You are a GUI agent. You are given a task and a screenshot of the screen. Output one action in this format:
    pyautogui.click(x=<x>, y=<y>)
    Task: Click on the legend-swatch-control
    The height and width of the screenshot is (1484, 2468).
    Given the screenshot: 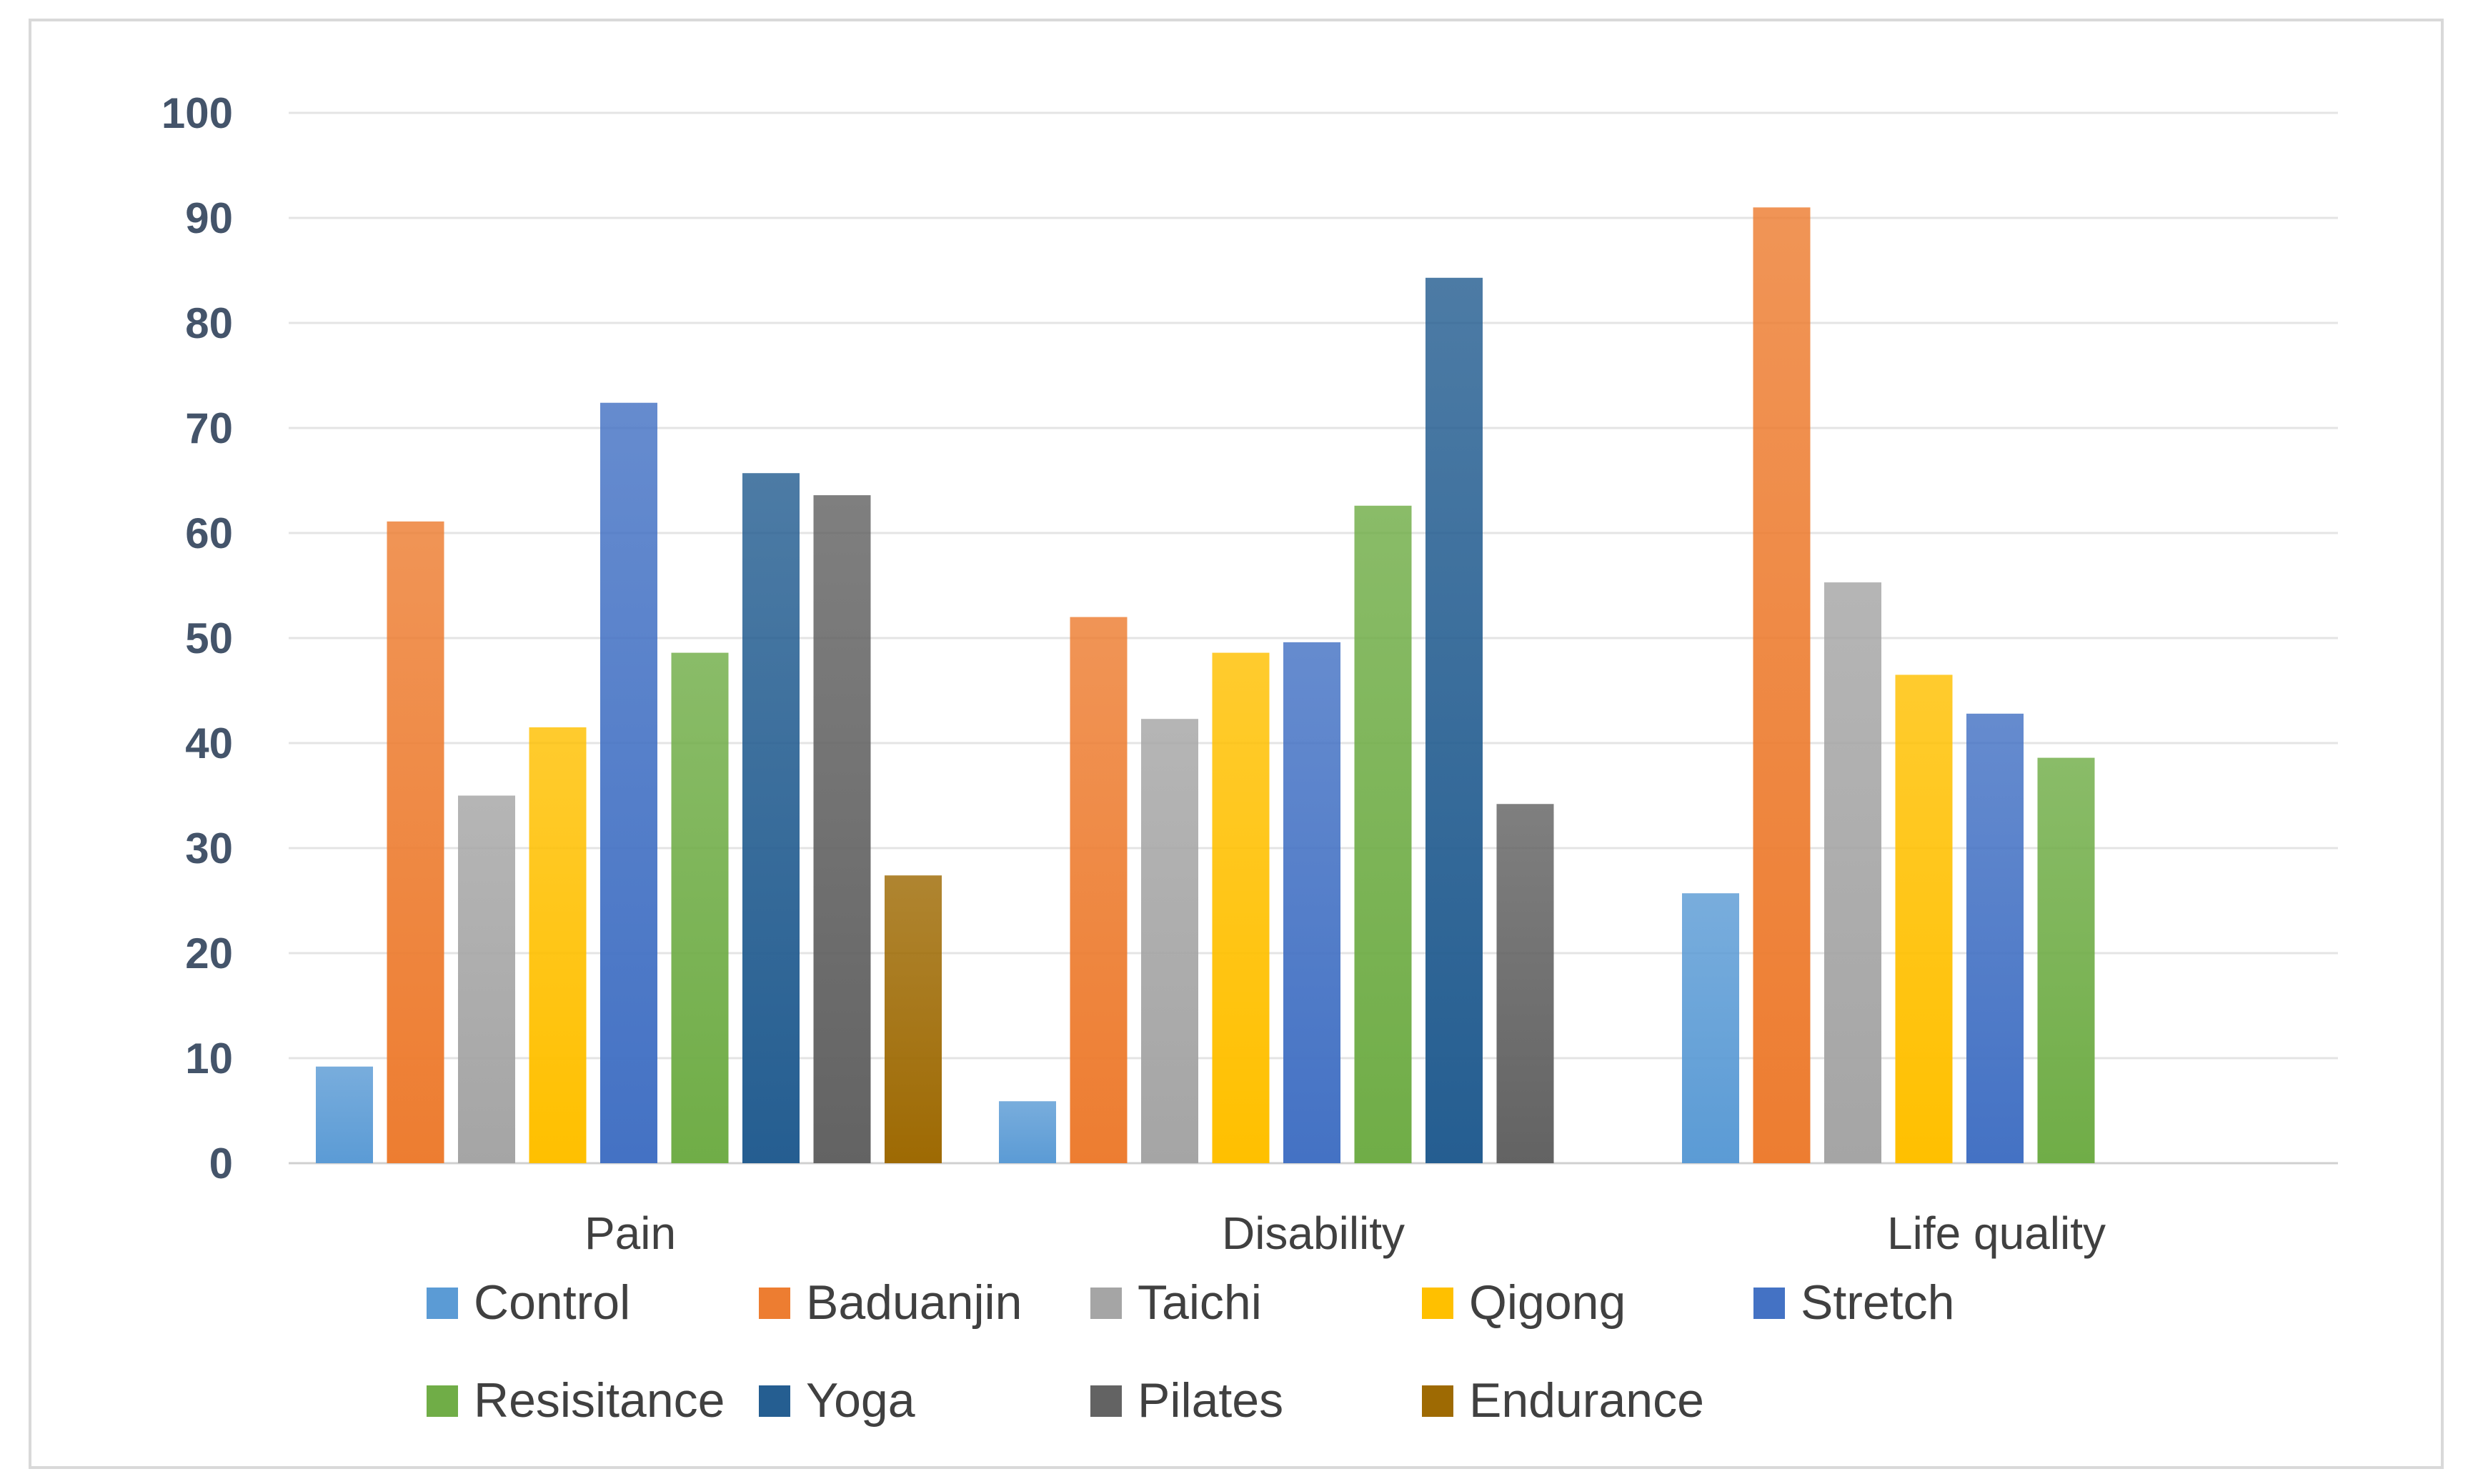 What is the action you would take?
    pyautogui.click(x=442, y=1304)
    